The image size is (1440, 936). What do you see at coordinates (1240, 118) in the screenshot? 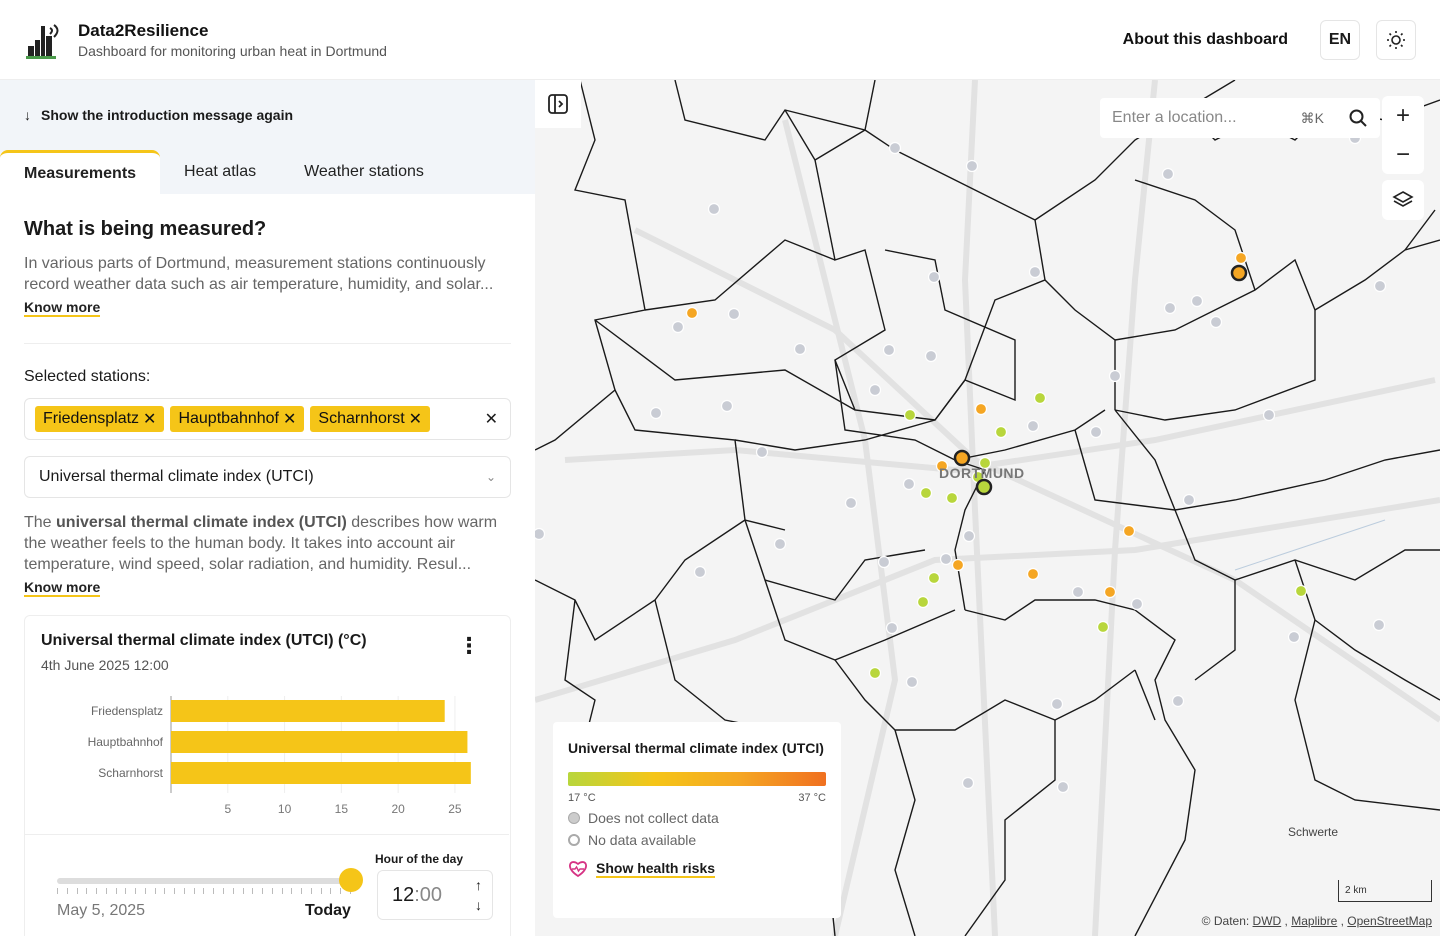
I see `location-search: Enter a location... ⌘K` at bounding box center [1240, 118].